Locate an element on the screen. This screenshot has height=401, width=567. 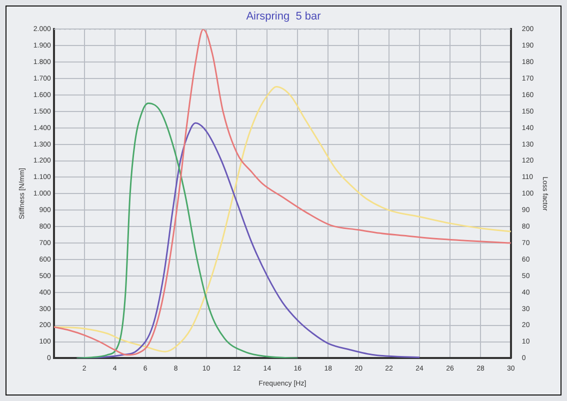
chart-title: Airspring 5 bar is located at coordinates (284, 16).